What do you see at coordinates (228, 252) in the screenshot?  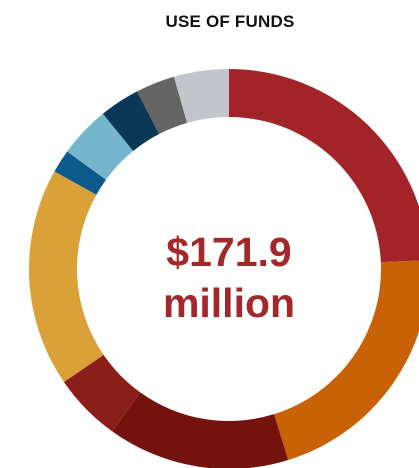 I see `center-amount: $171.9` at bounding box center [228, 252].